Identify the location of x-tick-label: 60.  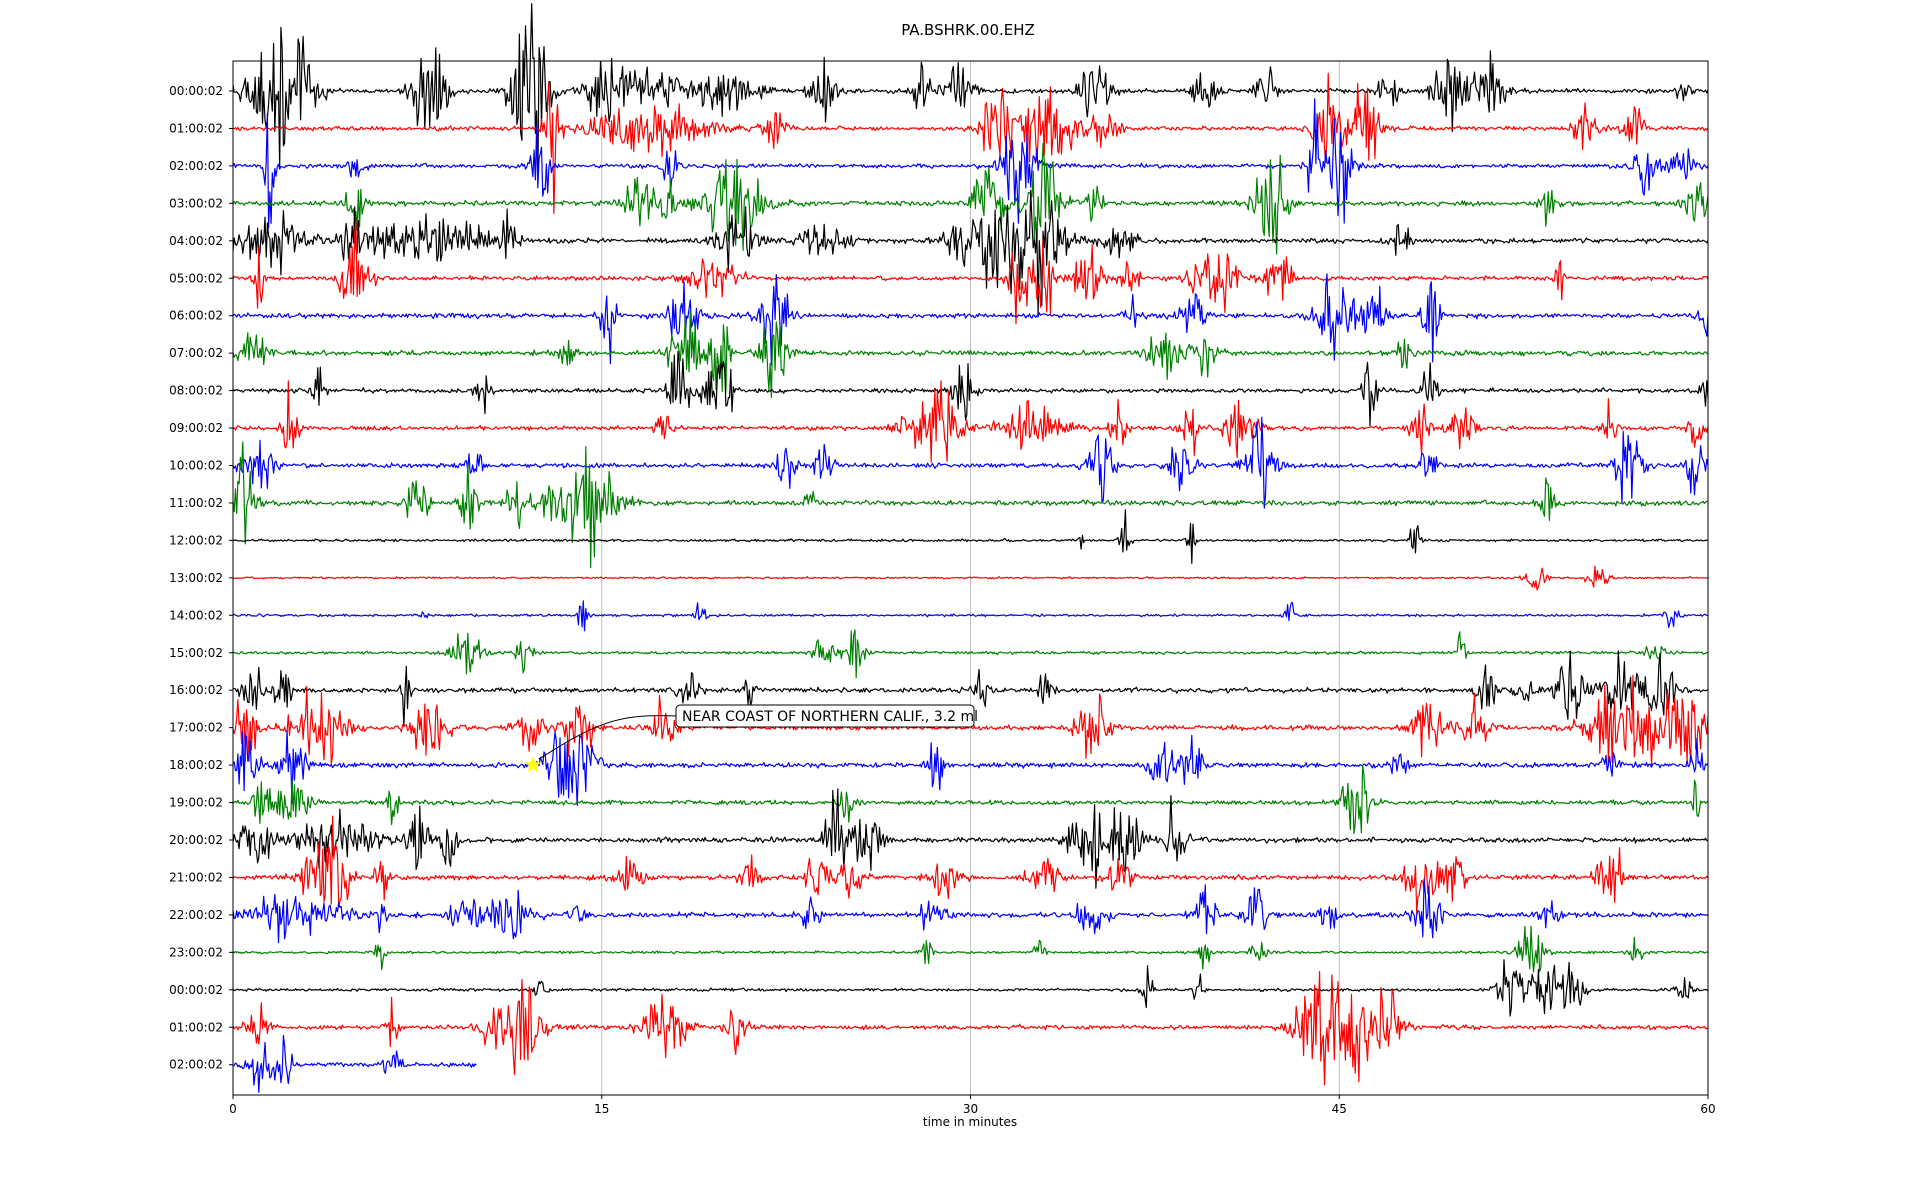
(1707, 1109).